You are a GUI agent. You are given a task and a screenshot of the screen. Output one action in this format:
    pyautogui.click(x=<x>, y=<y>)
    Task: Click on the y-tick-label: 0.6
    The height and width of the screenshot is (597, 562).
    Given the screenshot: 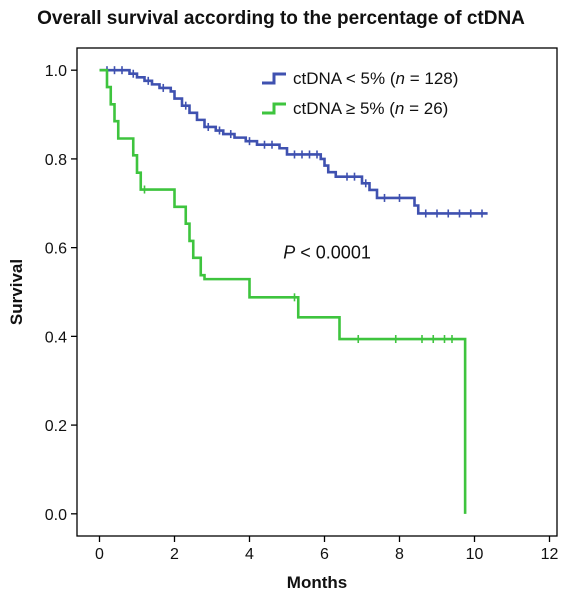 What is the action you would take?
    pyautogui.click(x=56, y=249)
    